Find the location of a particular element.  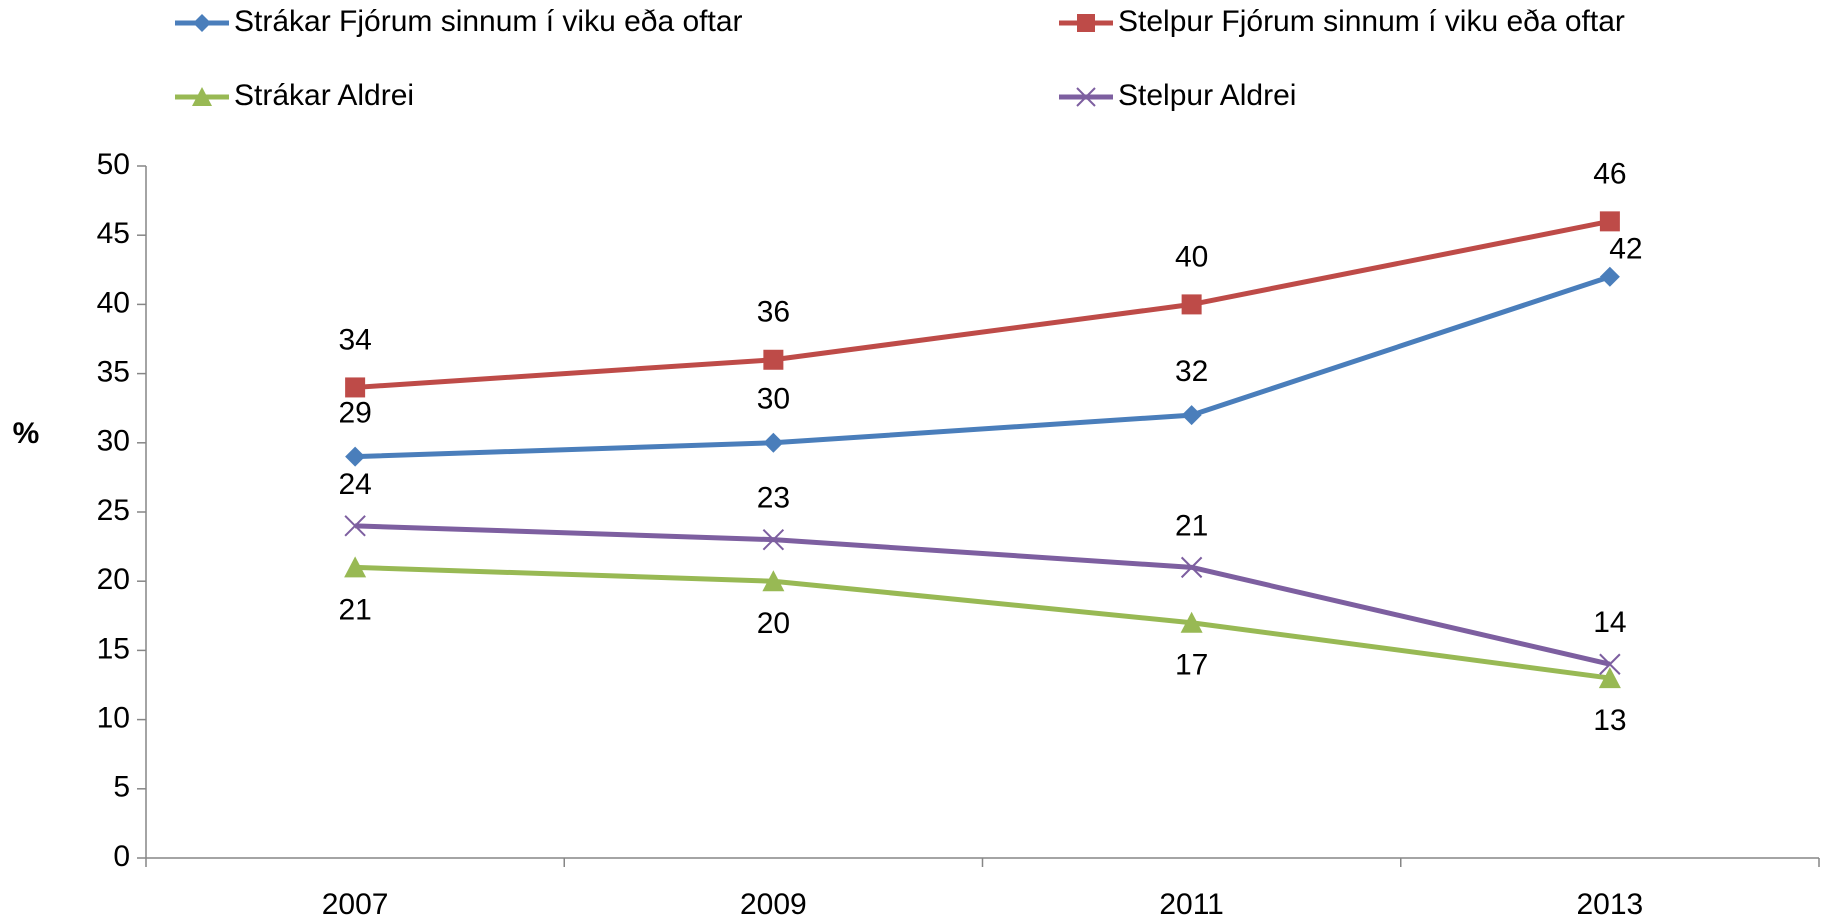

data-label: 40 is located at coordinates (1191, 256).